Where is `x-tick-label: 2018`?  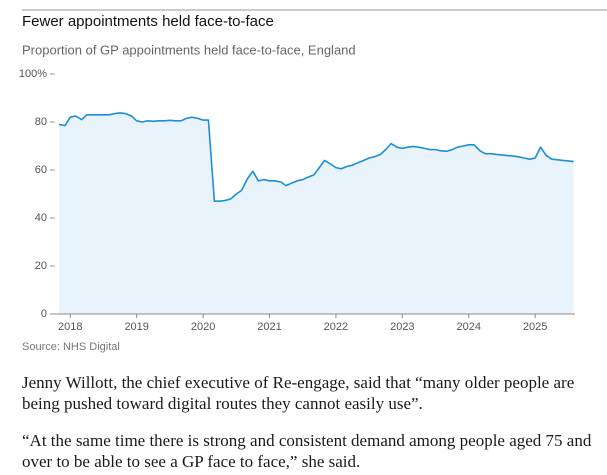 x-tick-label: 2018 is located at coordinates (70, 327).